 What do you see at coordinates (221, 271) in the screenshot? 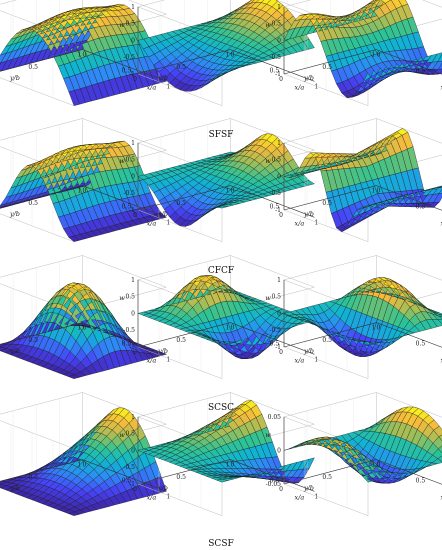
I see `row-label-cfcf: CFCF` at bounding box center [221, 271].